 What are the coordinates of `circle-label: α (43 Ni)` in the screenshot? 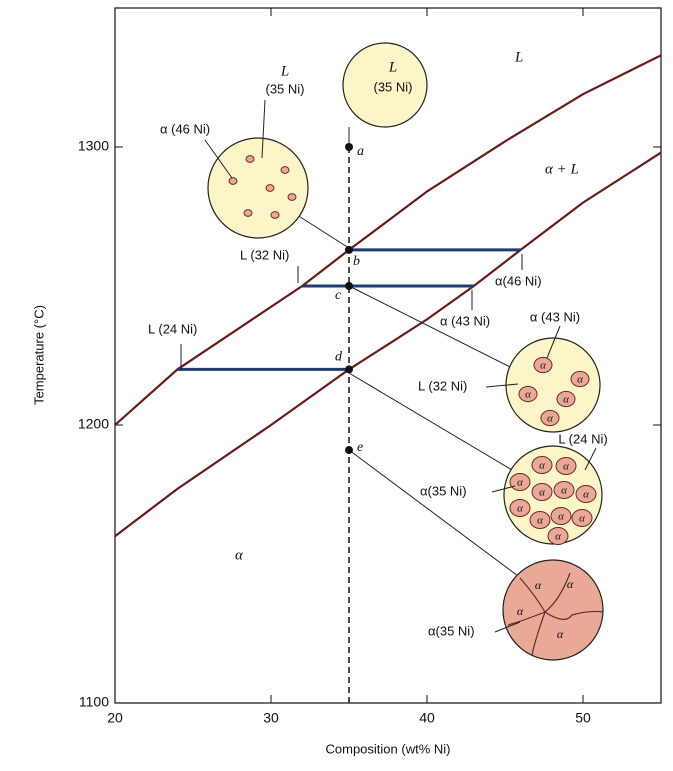 It's located at (555, 316).